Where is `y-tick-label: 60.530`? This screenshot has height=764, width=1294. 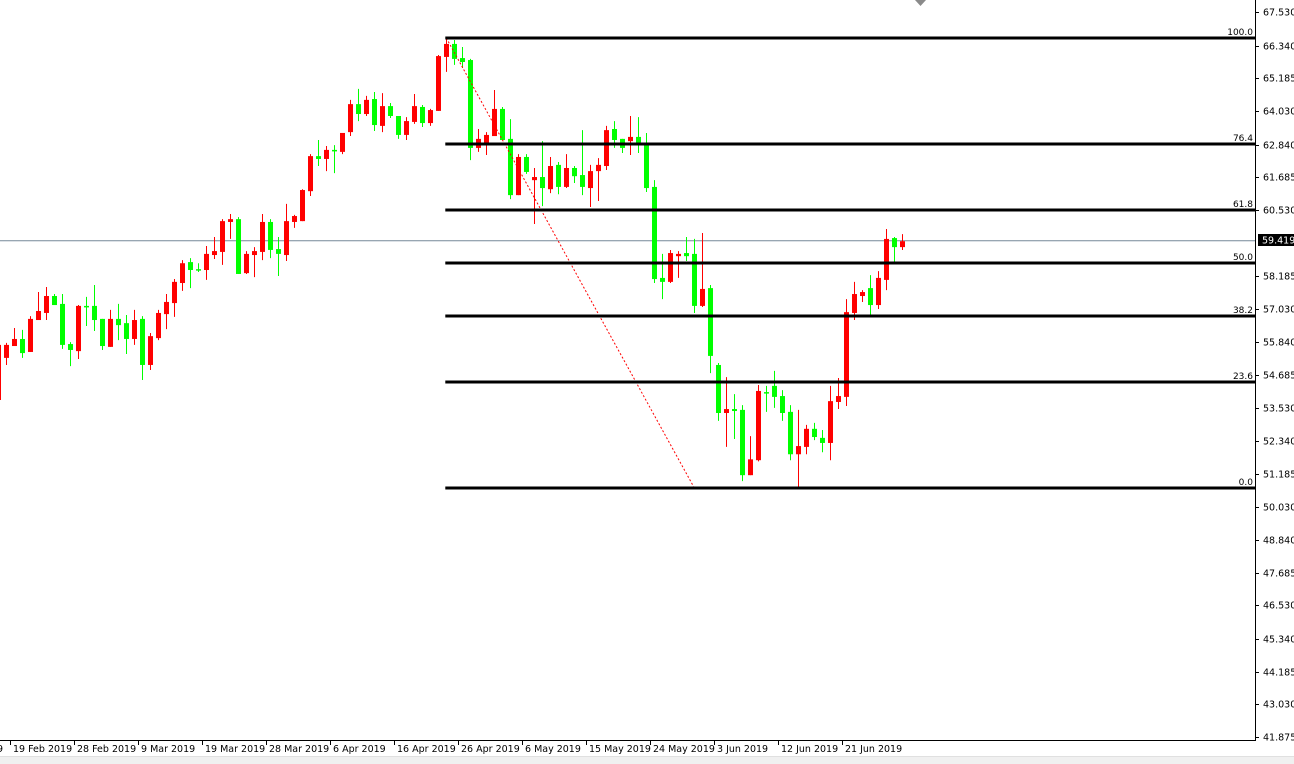
y-tick-label: 60.530 is located at coordinates (1278, 211).